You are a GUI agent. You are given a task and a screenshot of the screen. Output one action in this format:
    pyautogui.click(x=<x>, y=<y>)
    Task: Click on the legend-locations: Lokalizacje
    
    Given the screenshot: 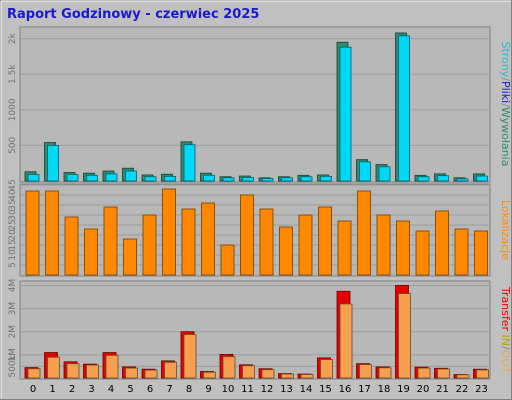 What is the action you would take?
    pyautogui.click(x=505, y=230)
    